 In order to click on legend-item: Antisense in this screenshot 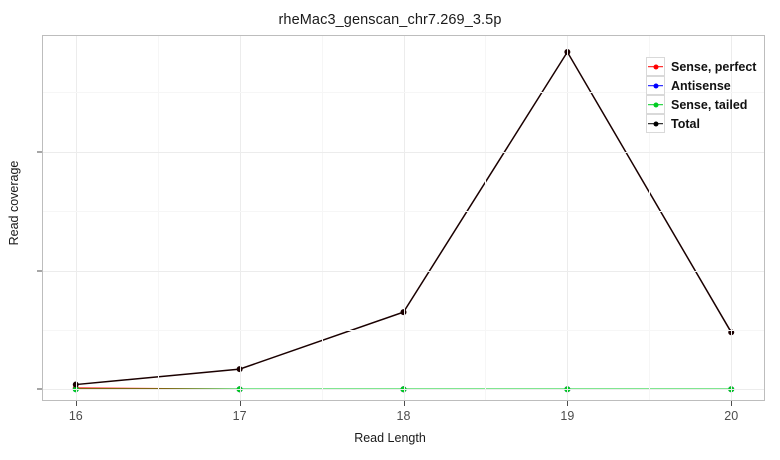, I will do `click(701, 85)`.